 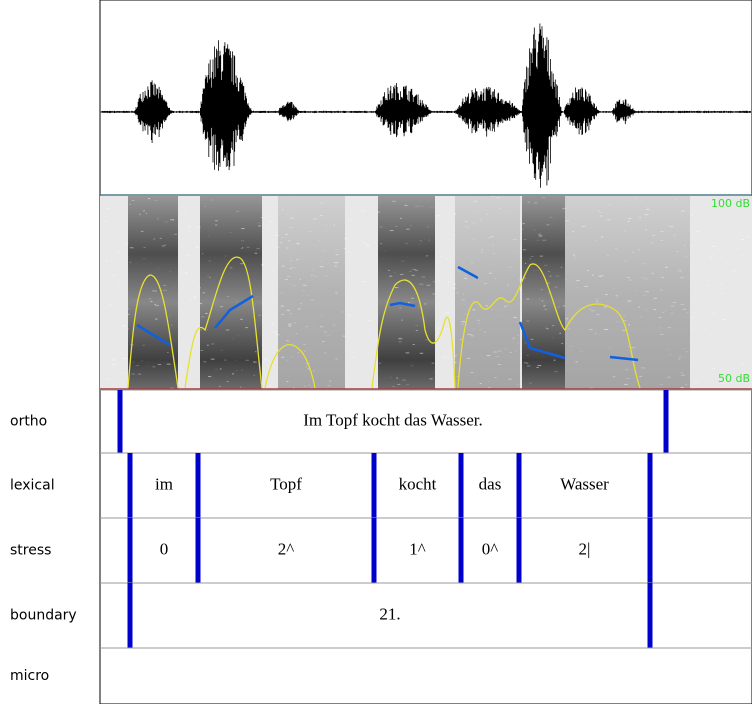 What do you see at coordinates (43, 616) in the screenshot?
I see `tier-name: boundary` at bounding box center [43, 616].